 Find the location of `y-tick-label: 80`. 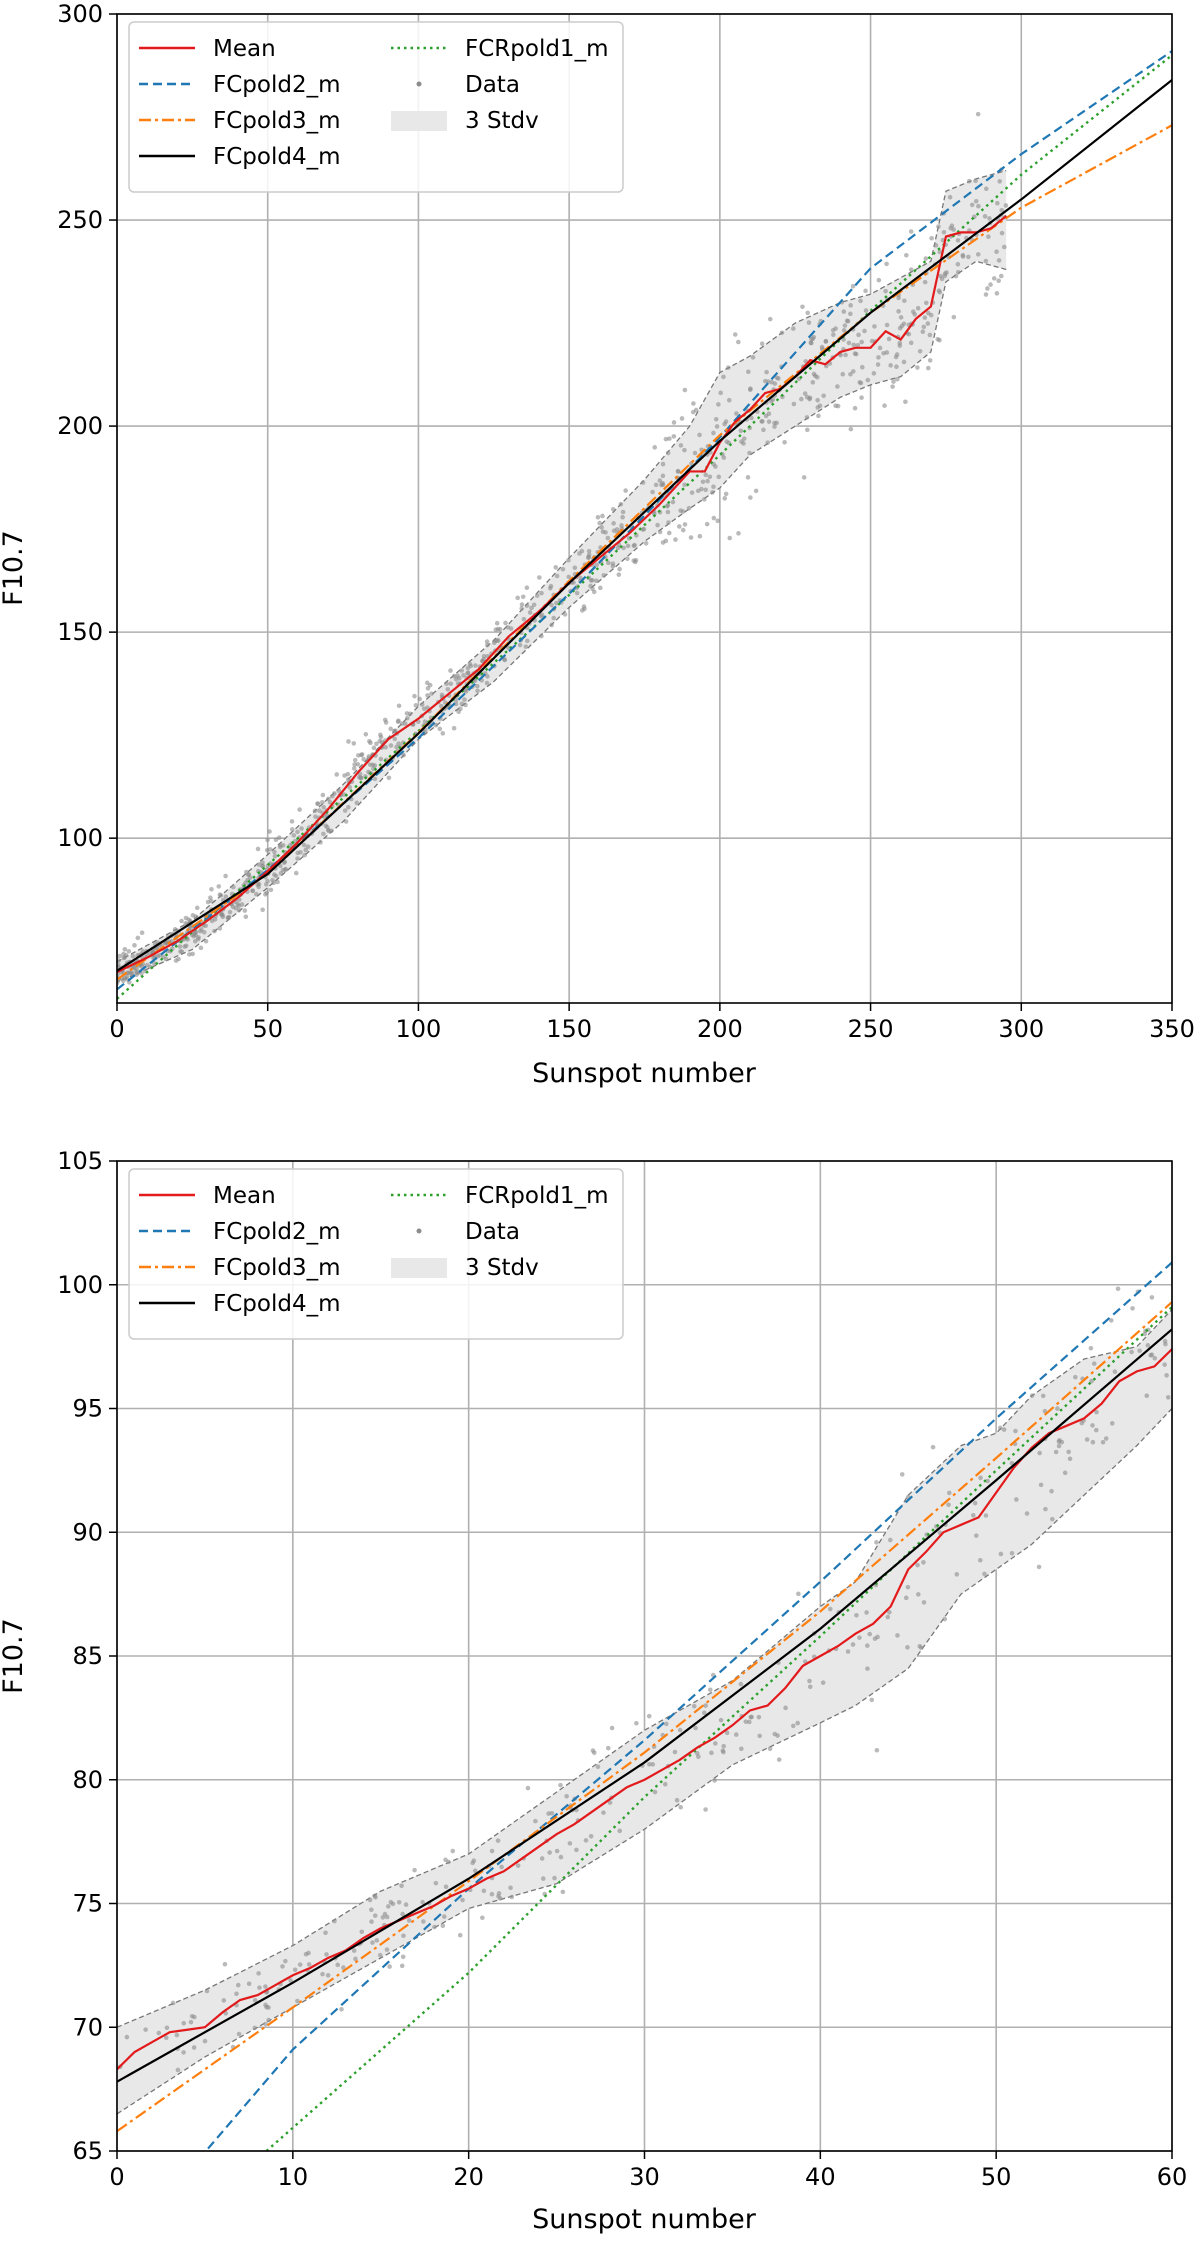

y-tick-label: 80 is located at coordinates (87, 1780).